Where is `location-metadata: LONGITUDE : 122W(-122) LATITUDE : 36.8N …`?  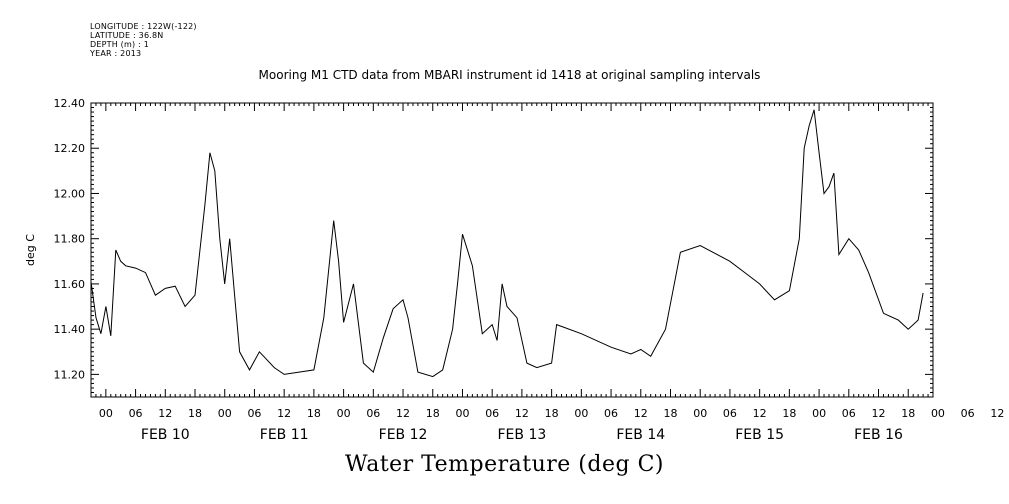 location-metadata: LONGITUDE : 122W(-122) LATITUDE : 36.8N … is located at coordinates (143, 40).